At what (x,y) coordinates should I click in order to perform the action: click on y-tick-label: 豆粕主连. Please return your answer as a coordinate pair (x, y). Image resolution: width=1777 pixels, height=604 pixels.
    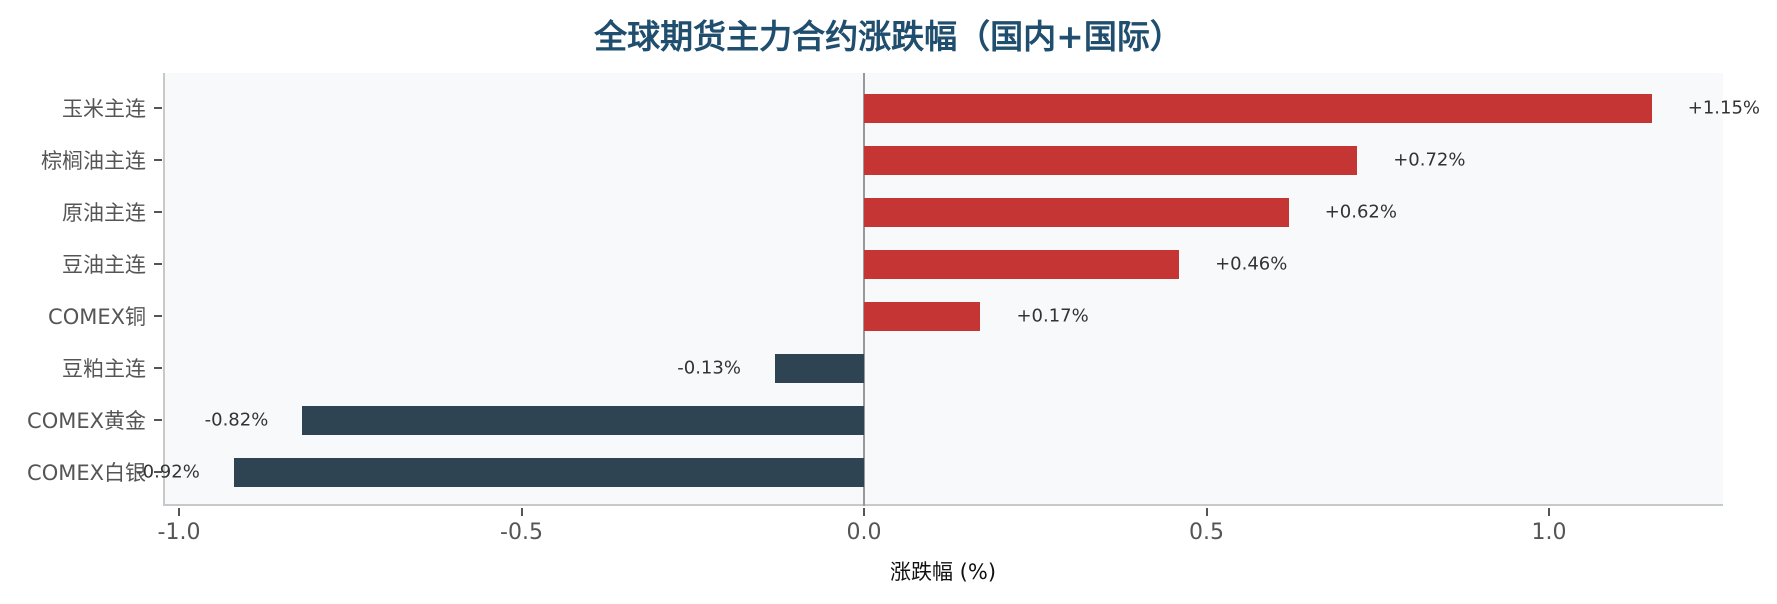
    Looking at the image, I should click on (104, 369).